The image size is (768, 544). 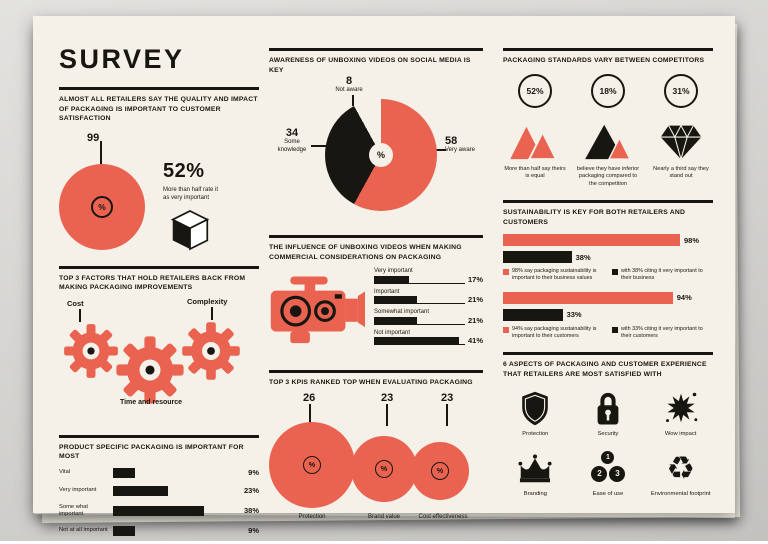 What do you see at coordinates (535, 90) in the screenshot?
I see `stat-circle: 52%` at bounding box center [535, 90].